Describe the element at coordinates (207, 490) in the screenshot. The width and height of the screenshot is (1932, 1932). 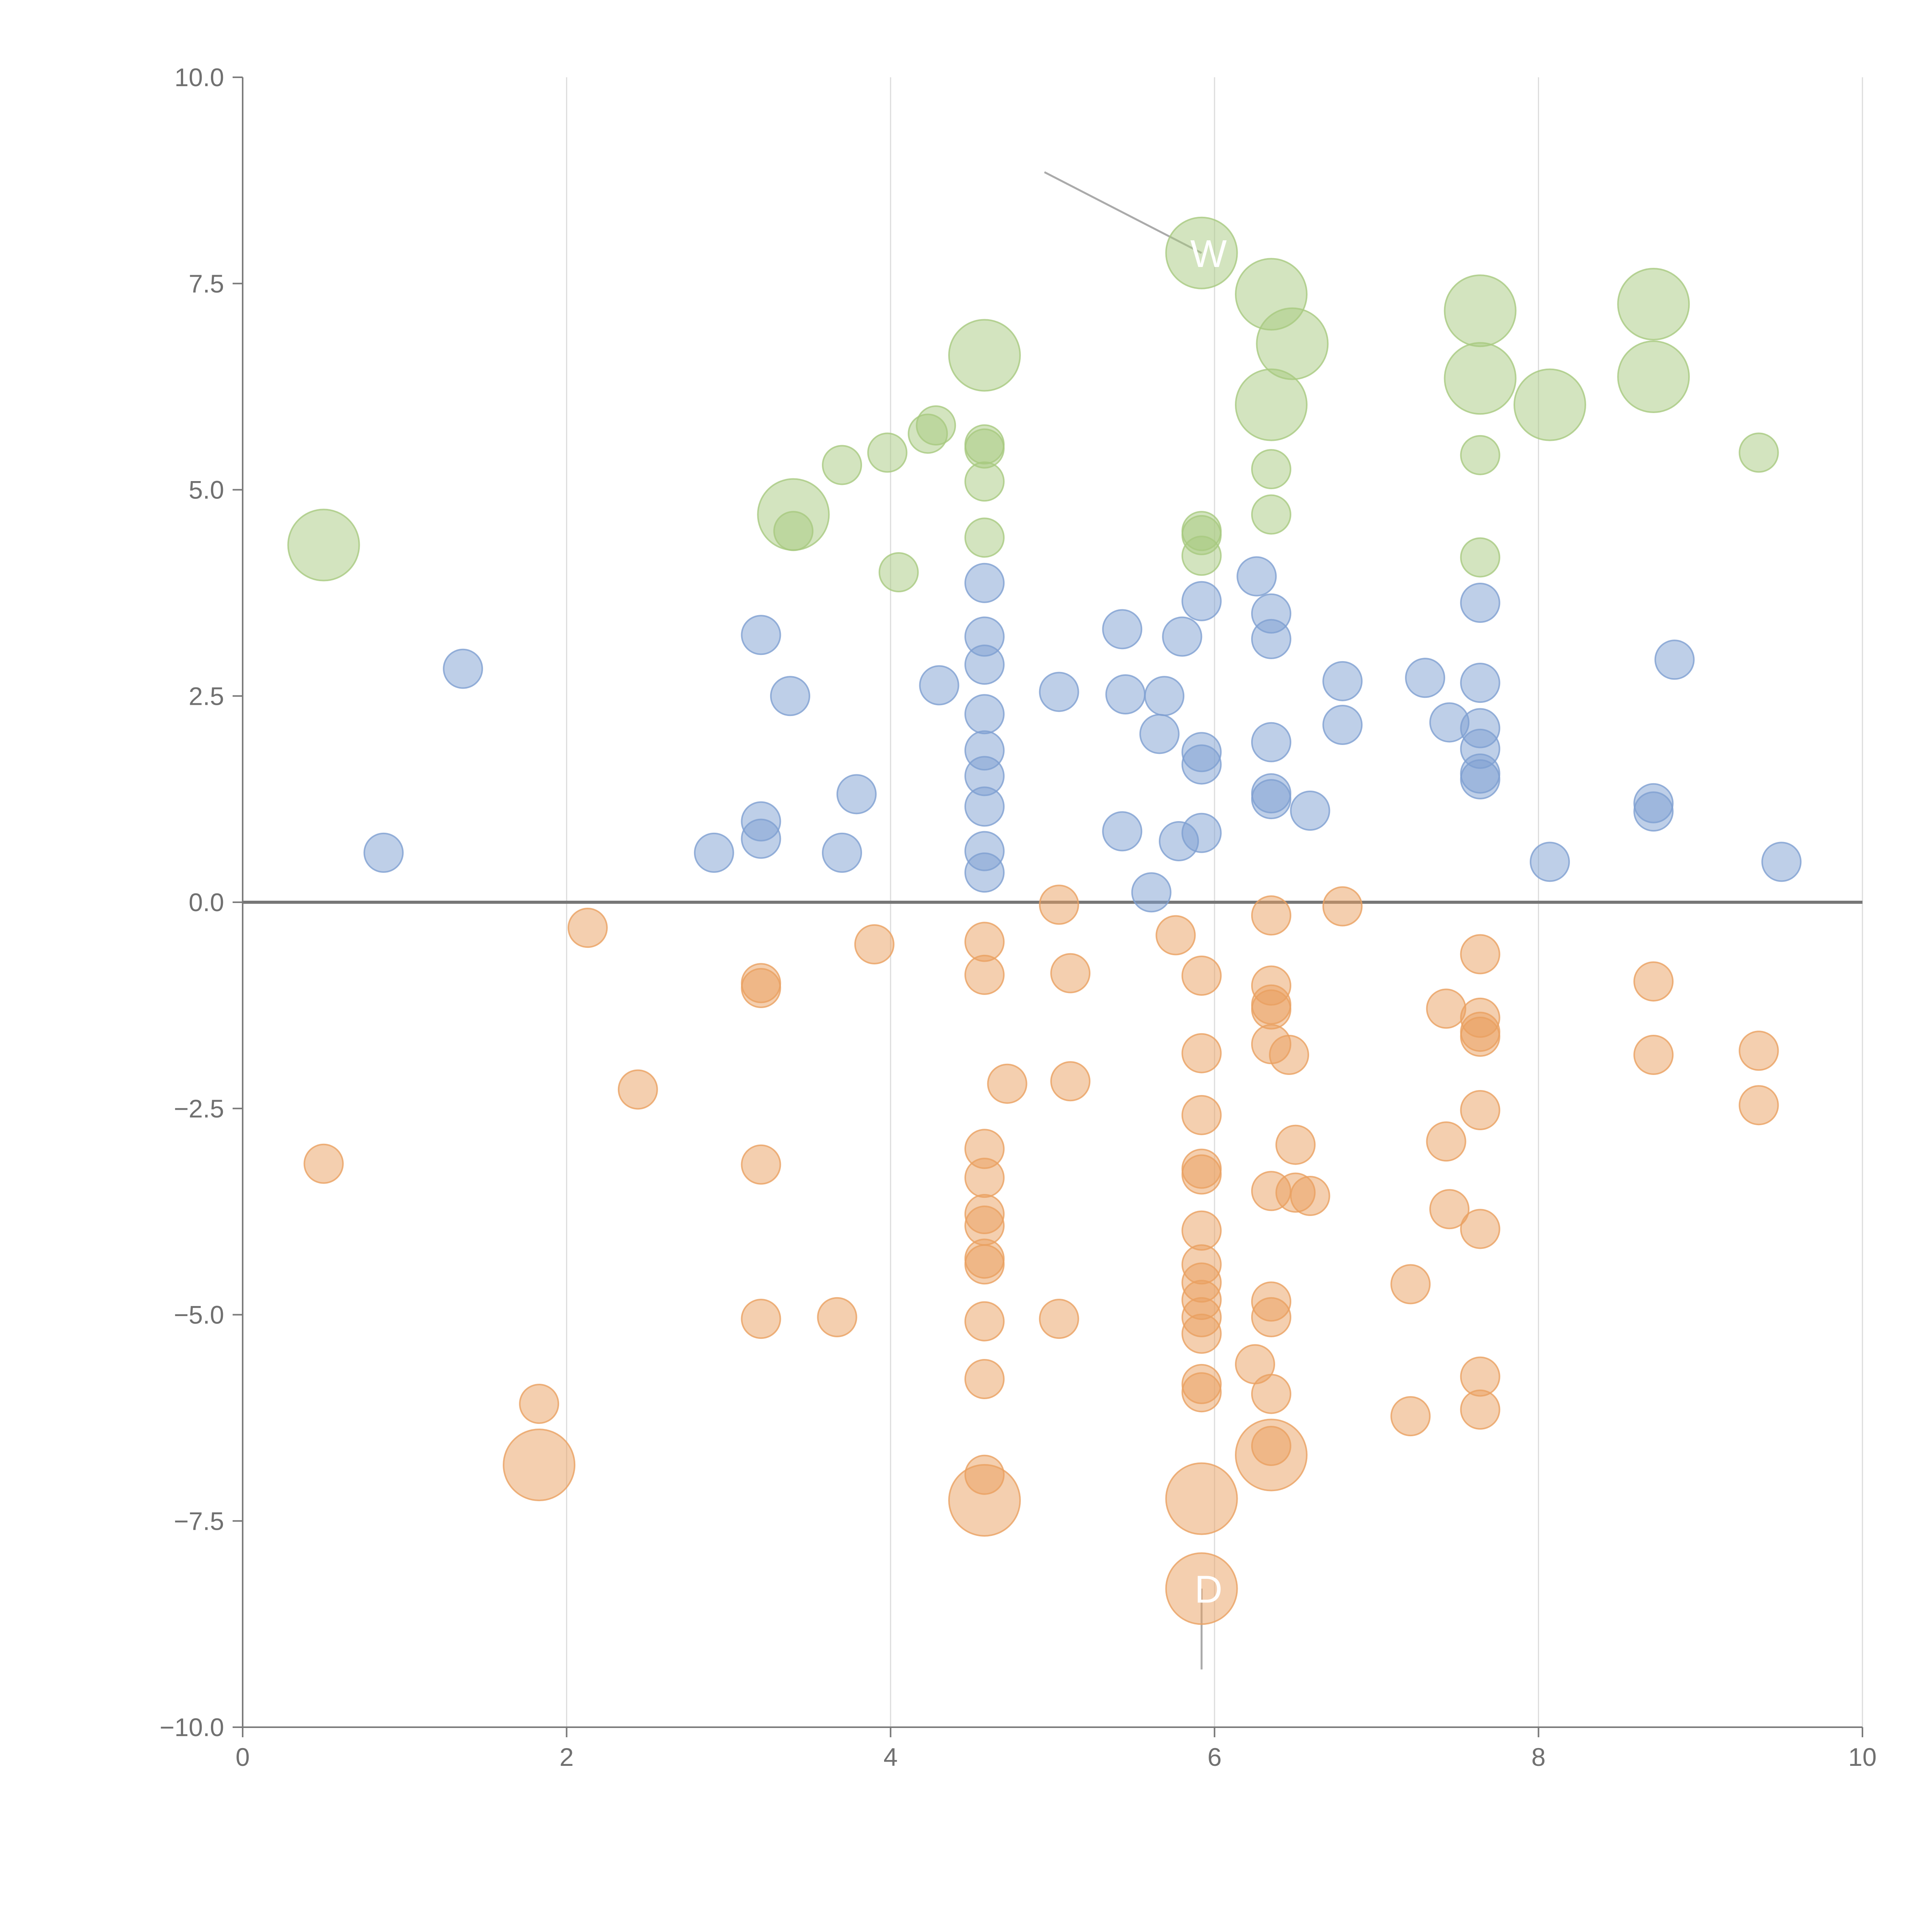
I see `y-tick-label: 5.0` at that location.